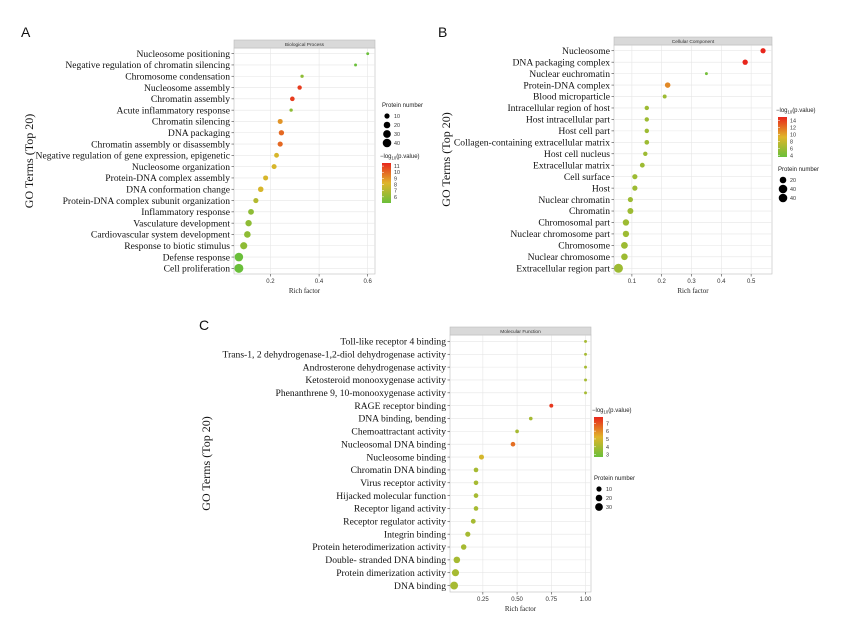  I want to click on color-legend-title: −log10(p.value), so click(400, 157).